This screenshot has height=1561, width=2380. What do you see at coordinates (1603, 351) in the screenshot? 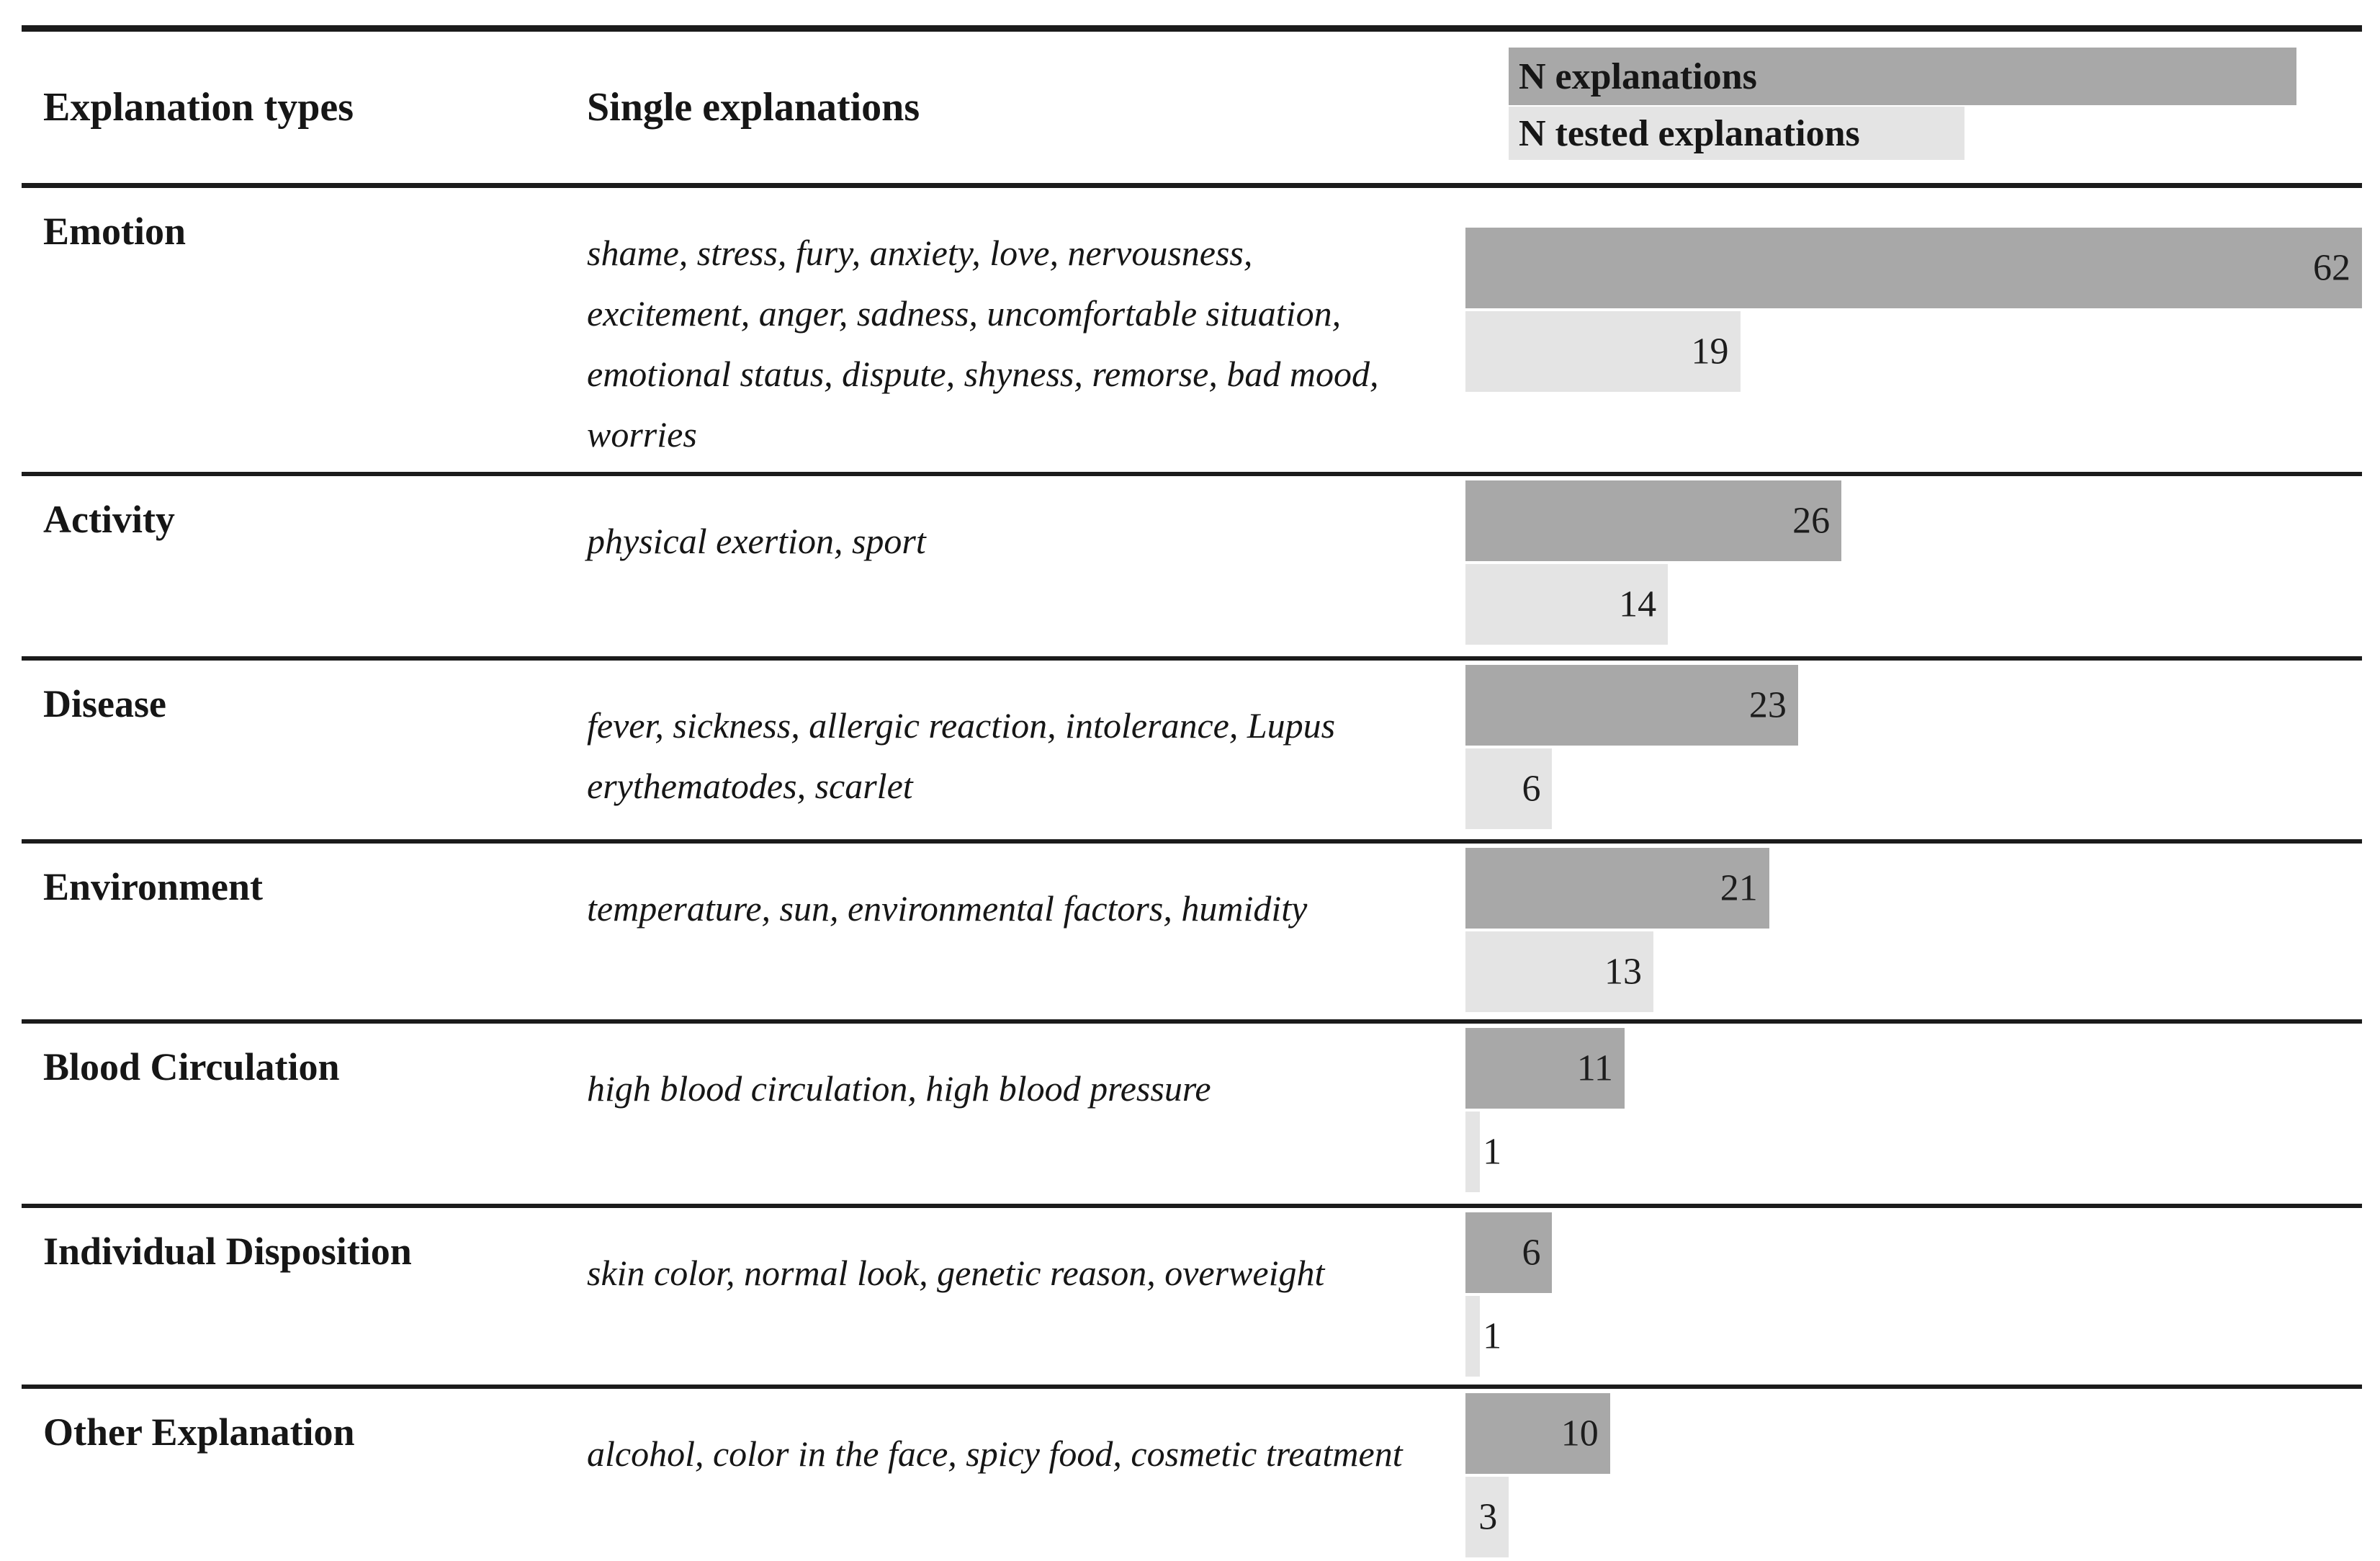
I see `n-tested-explanations-bar: 19` at bounding box center [1603, 351].